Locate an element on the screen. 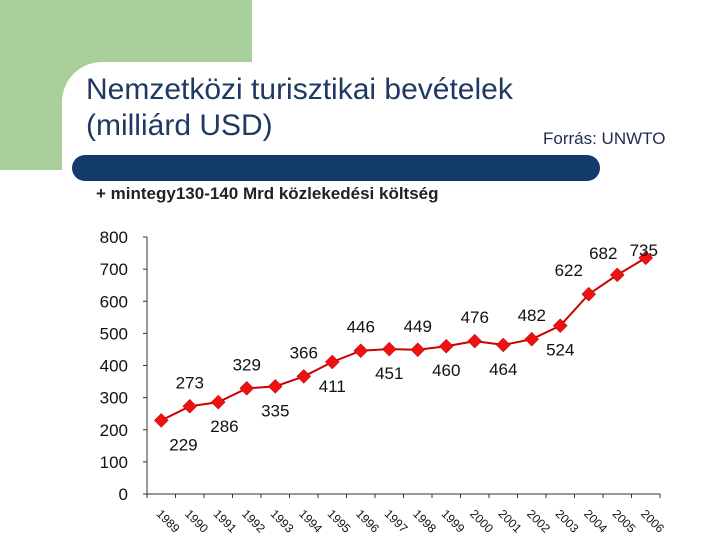 This screenshot has width=720, height=540. y-tick-label: 600 is located at coordinates (114, 301).